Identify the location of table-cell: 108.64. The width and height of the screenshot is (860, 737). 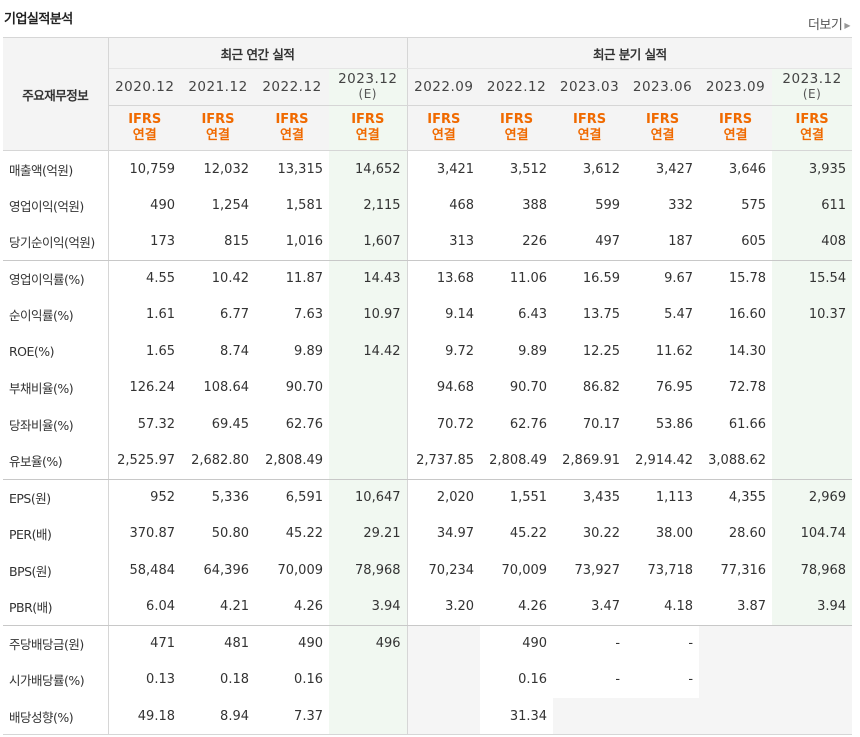
(226, 388).